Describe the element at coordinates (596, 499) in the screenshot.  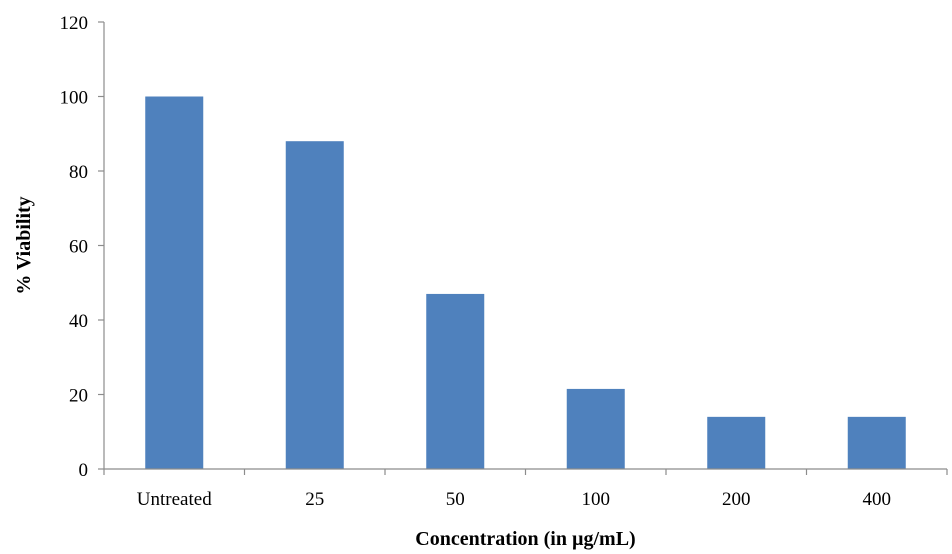
I see `x-tick-label: 100` at that location.